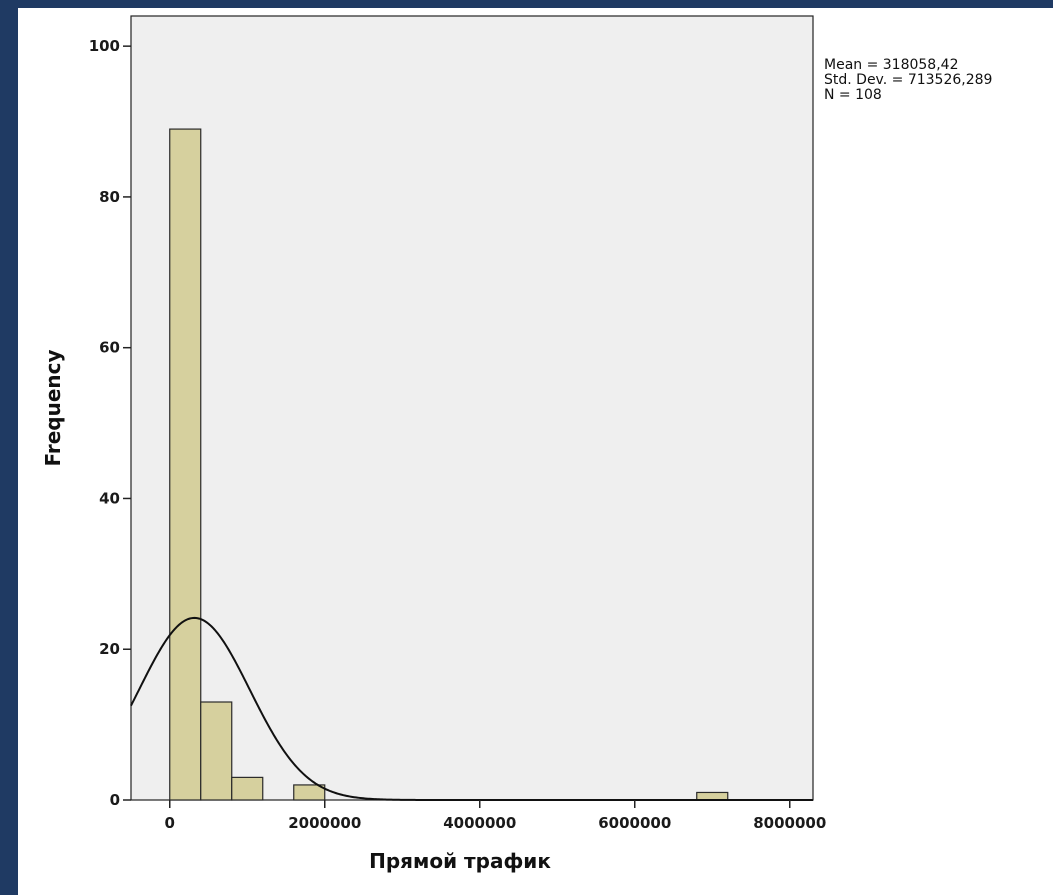  I want to click on y-axis-title: Frequency, so click(53, 407).